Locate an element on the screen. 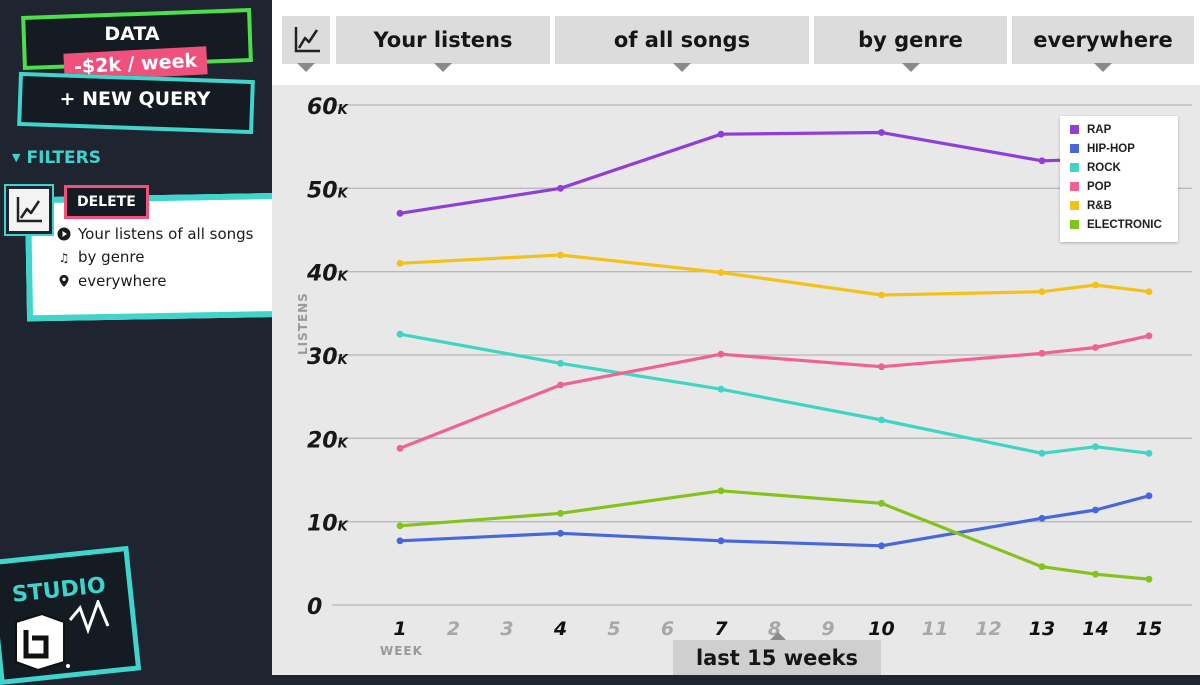 This screenshot has height=685, width=1200. y-tick-label: 30K is located at coordinates (328, 357).